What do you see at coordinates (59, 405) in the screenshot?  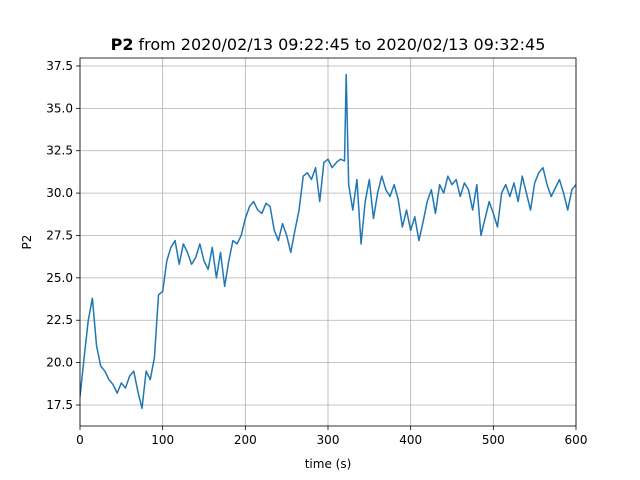 I see `y-tick-label: 17.5` at bounding box center [59, 405].